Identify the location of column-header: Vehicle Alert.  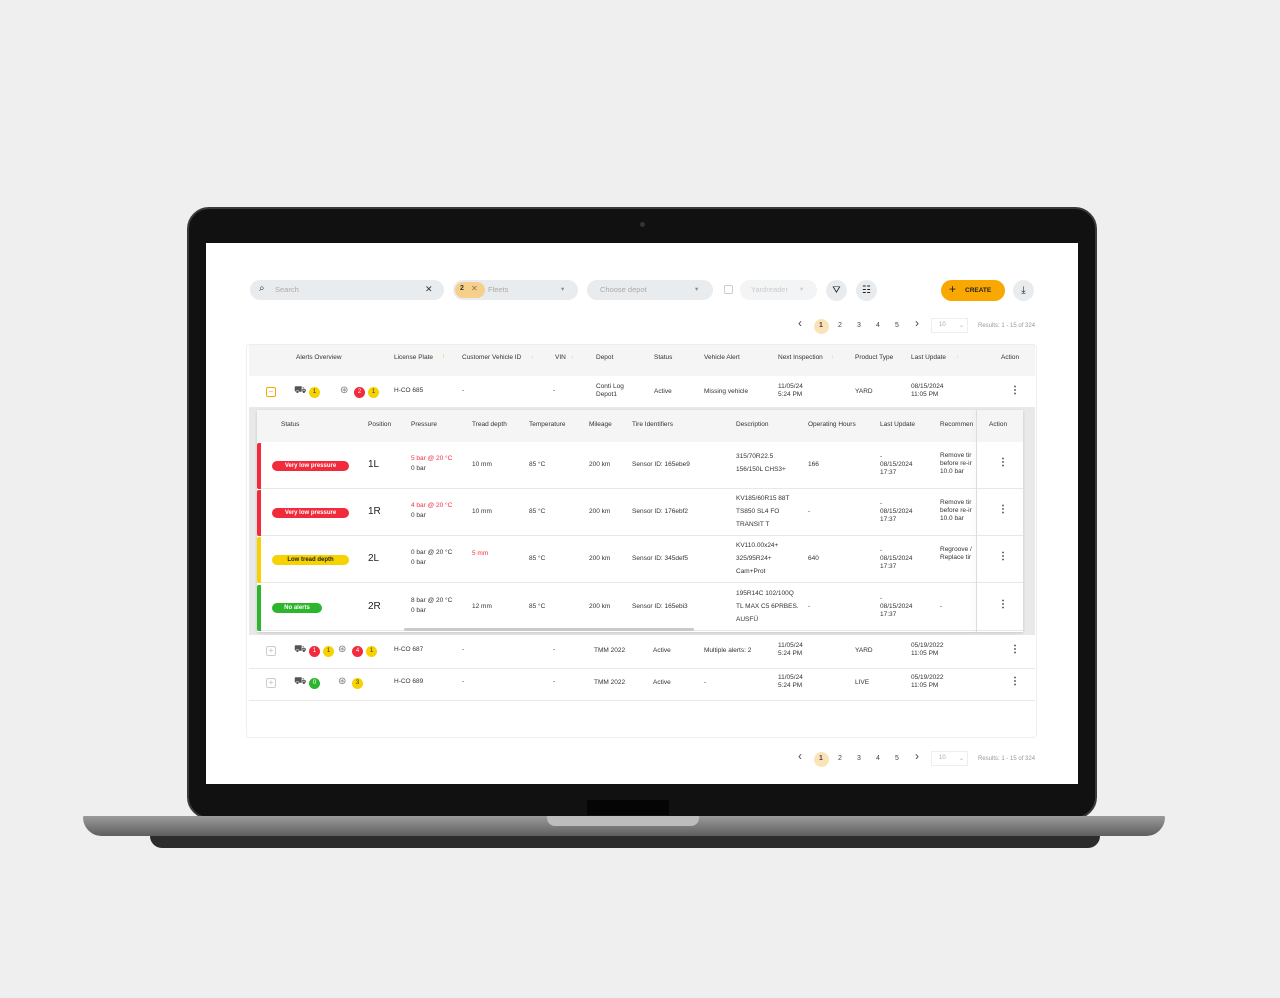
(722, 357).